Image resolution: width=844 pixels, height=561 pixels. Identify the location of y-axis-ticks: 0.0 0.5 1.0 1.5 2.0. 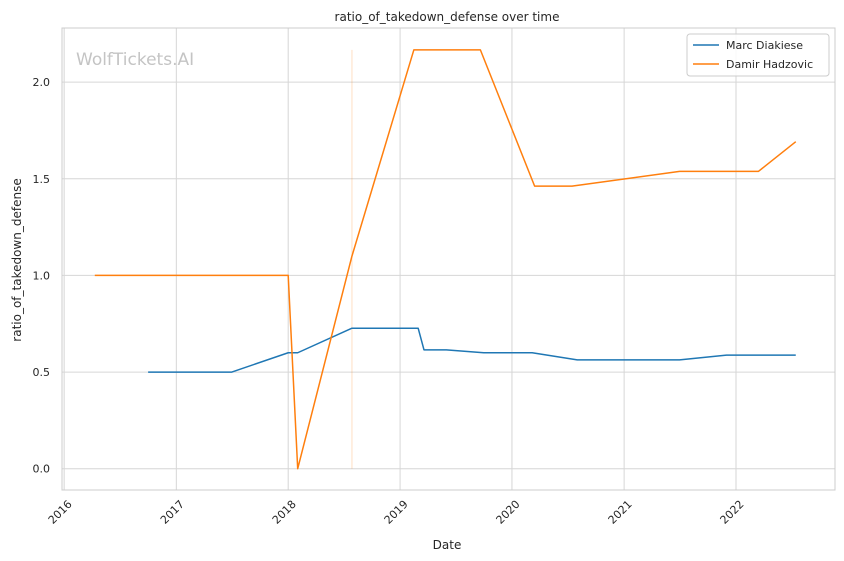
(42, 276).